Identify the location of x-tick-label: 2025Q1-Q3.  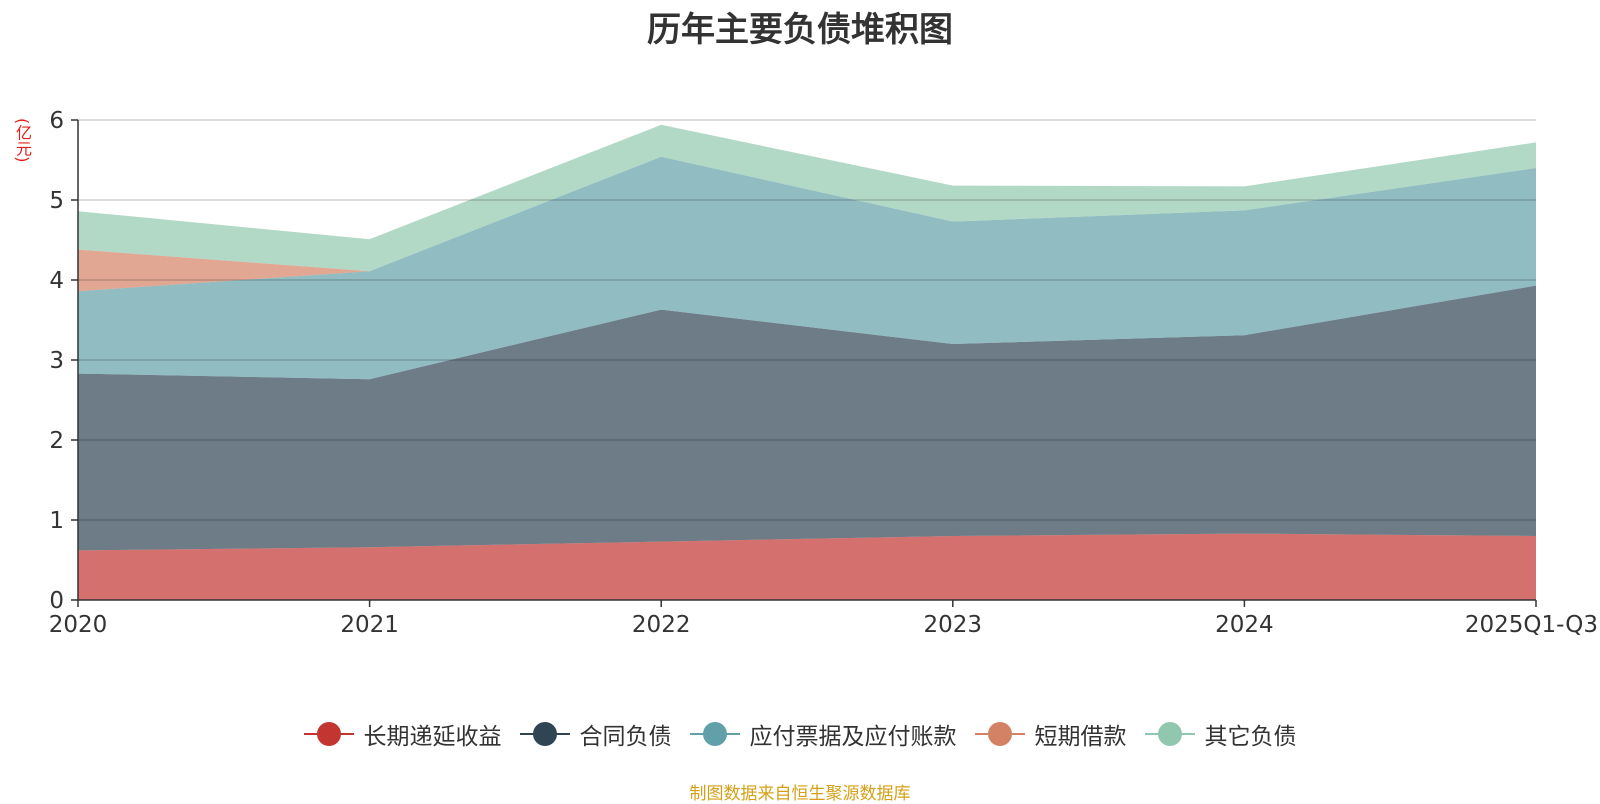
(1531, 625).